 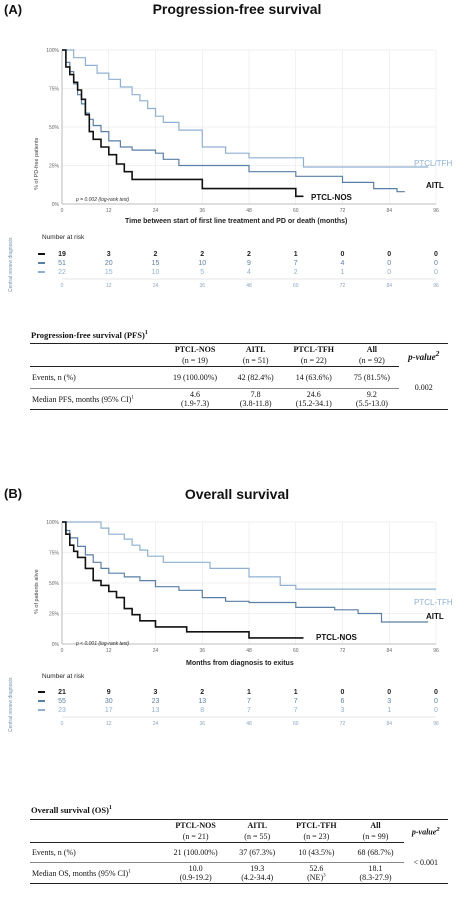 What do you see at coordinates (257, 837) in the screenshot?
I see `os-n-aitl: (n = 55)` at bounding box center [257, 837].